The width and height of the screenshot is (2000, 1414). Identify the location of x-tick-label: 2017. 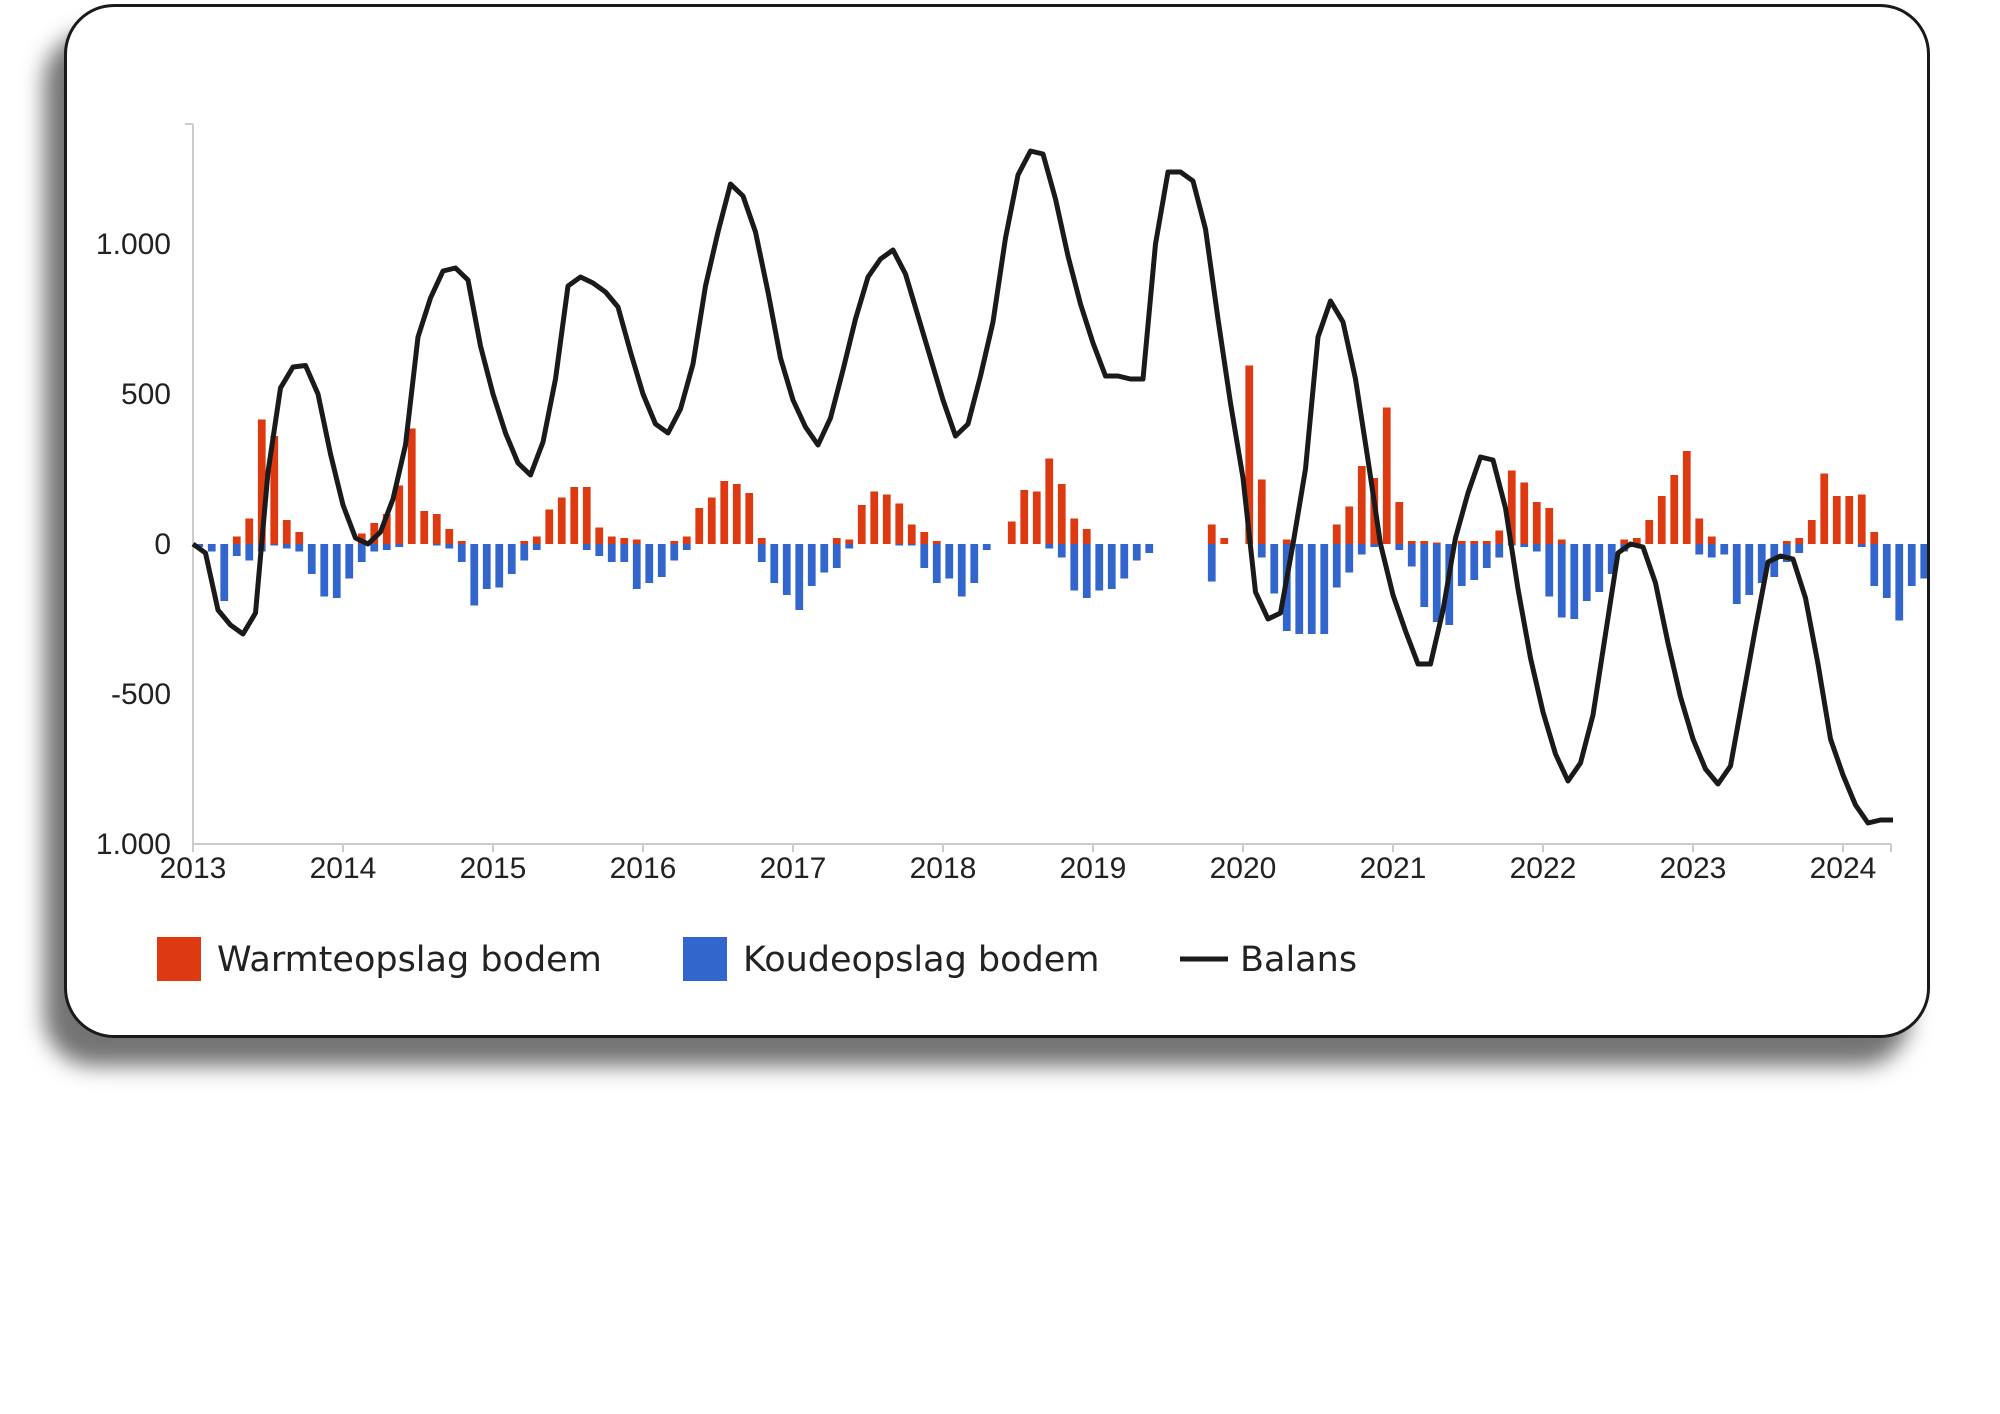
(793, 868).